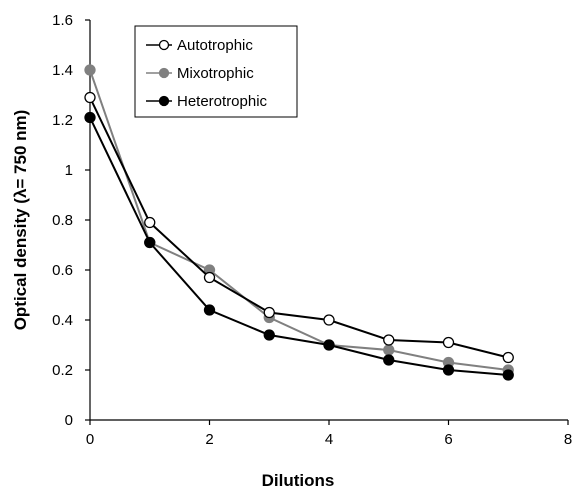  What do you see at coordinates (329, 439) in the screenshot?
I see `x-tick-label: 4` at bounding box center [329, 439].